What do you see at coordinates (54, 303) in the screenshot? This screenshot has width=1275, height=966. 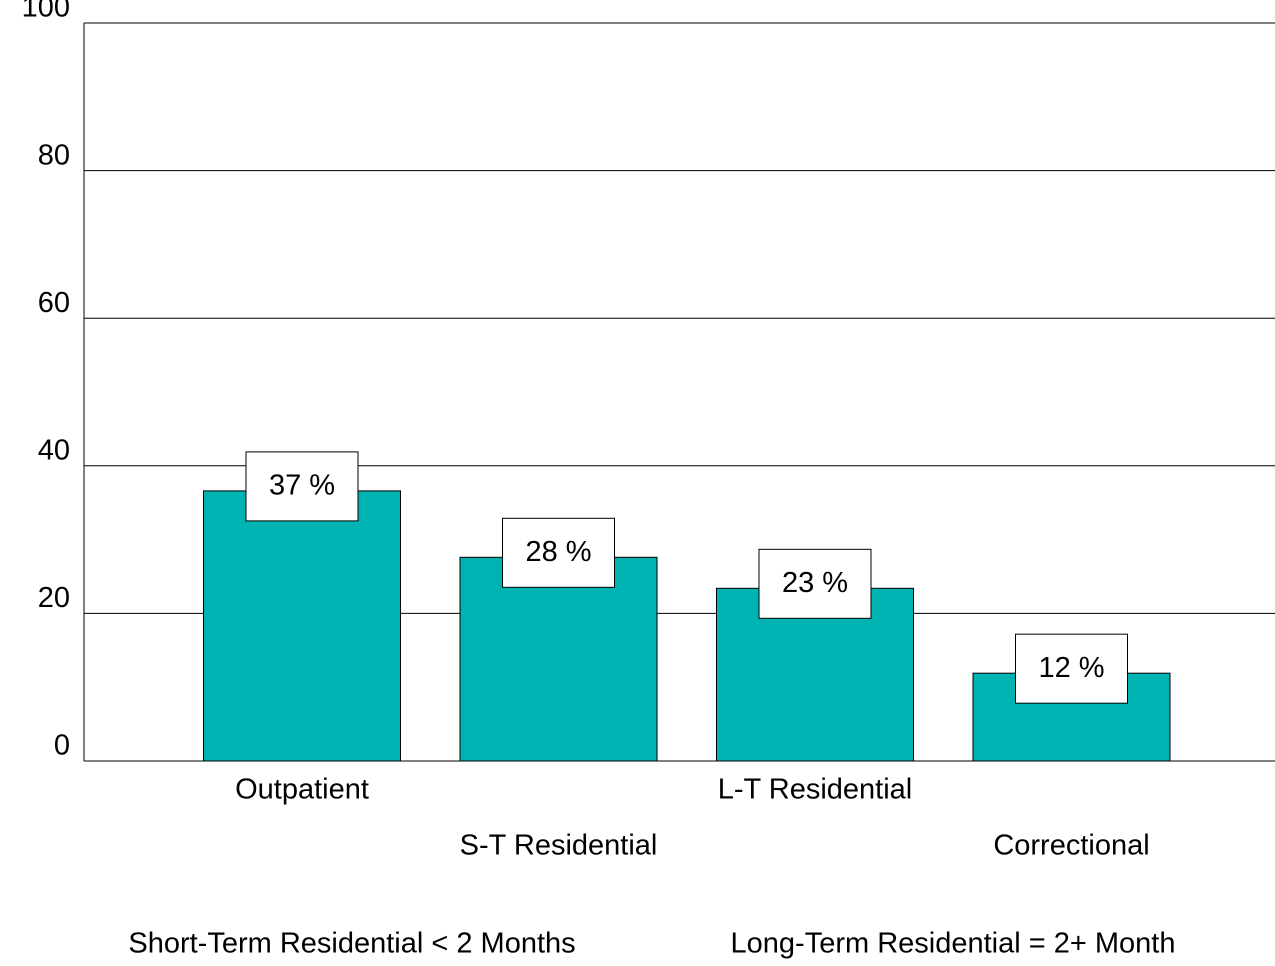 I see `y-tick-label: 60` at bounding box center [54, 303].